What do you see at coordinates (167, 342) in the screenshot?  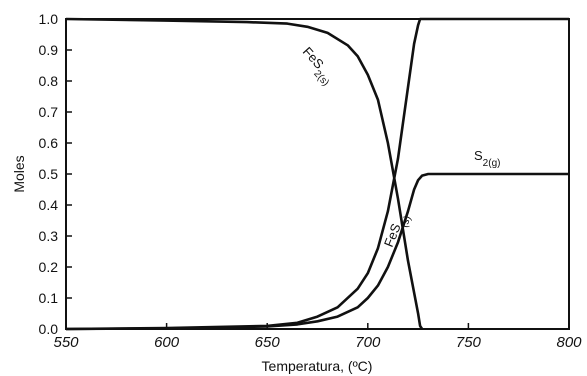 I see `x-tick-label: 600` at bounding box center [167, 342].